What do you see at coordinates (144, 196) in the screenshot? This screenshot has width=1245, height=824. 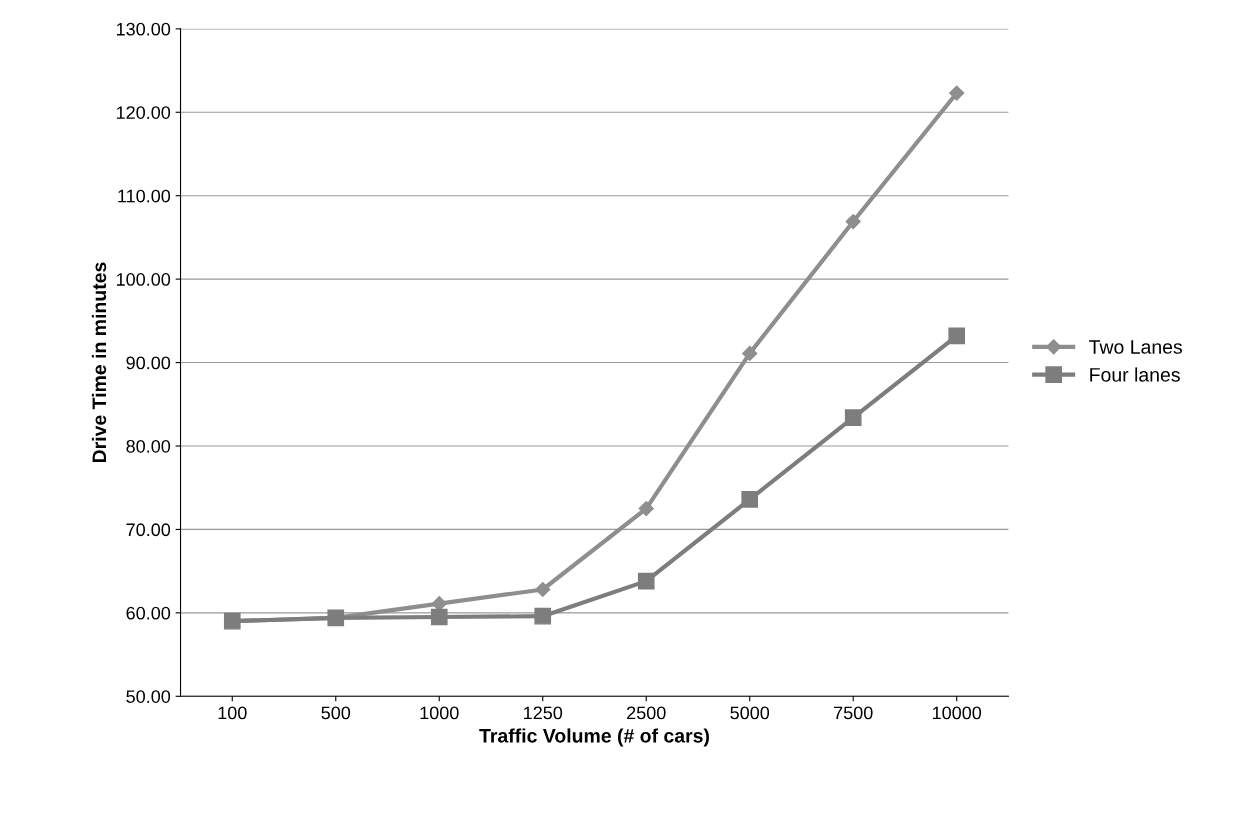 I see `y-tick-label: 110.00` at bounding box center [144, 196].